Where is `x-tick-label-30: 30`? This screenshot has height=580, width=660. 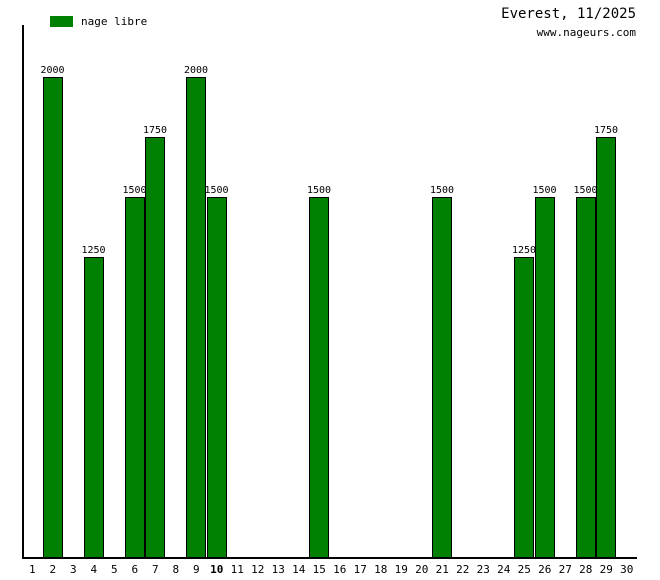 x-tick-label-30: 30 is located at coordinates (627, 569).